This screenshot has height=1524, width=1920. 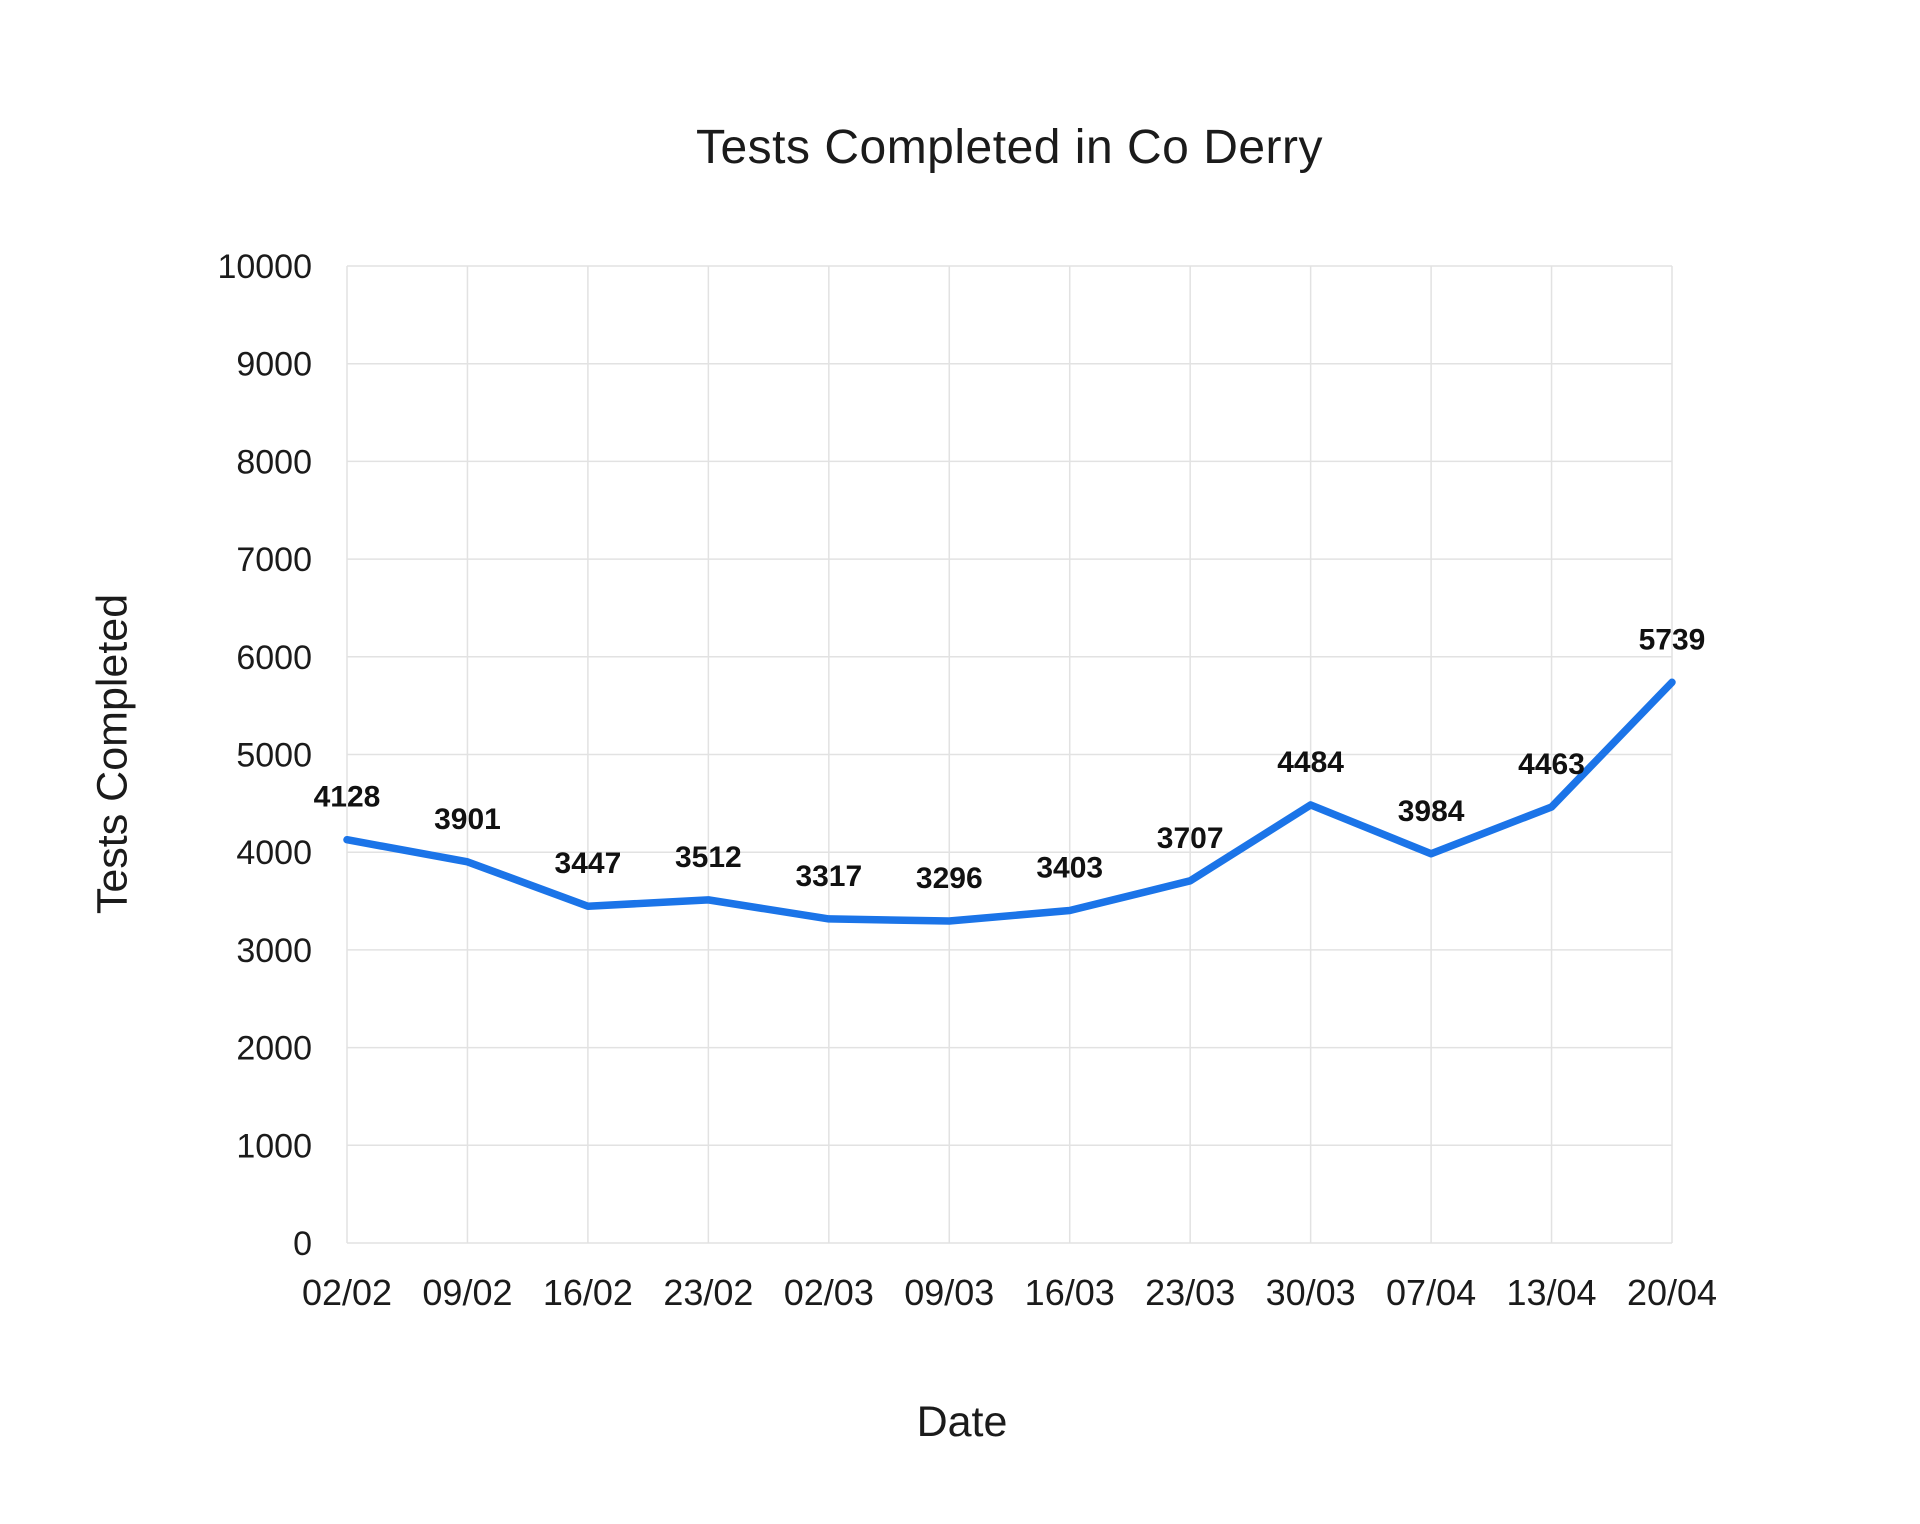 I want to click on x-axis-title: Date, so click(x=962, y=1422).